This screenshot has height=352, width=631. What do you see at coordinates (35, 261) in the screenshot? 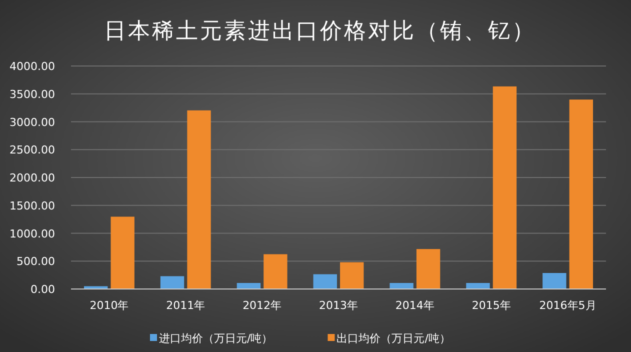
I see `y-tick-label: 500.00` at bounding box center [35, 261].